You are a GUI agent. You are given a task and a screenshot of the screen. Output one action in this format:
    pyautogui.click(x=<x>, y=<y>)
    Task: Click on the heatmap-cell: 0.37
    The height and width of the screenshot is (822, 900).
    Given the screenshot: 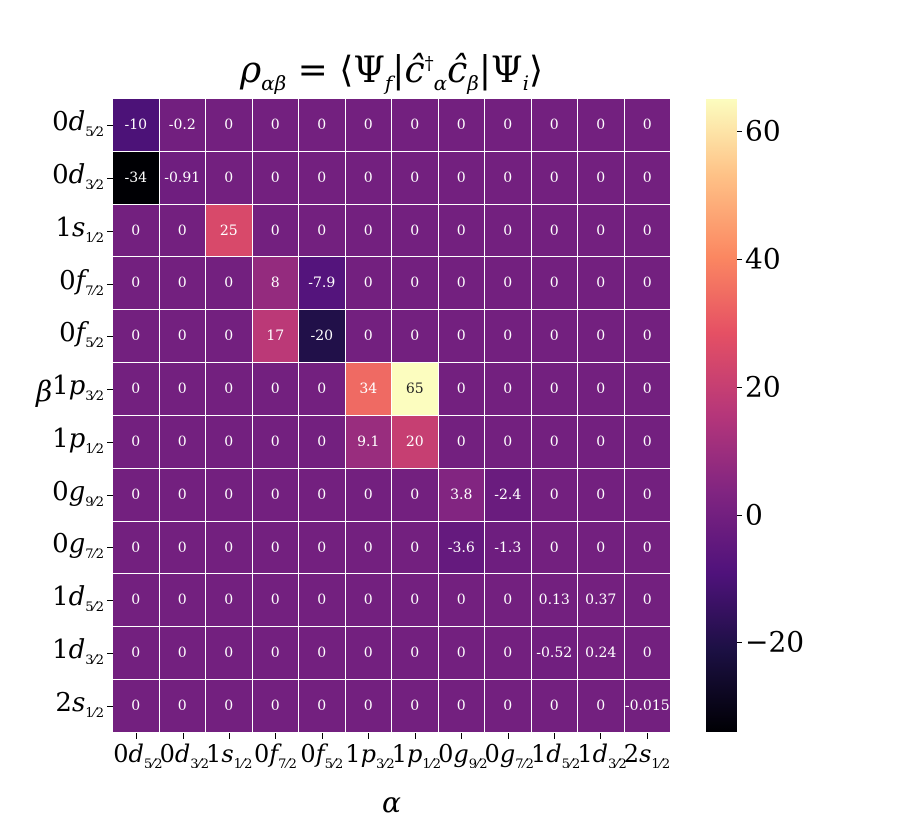 What is the action you would take?
    pyautogui.click(x=601, y=600)
    